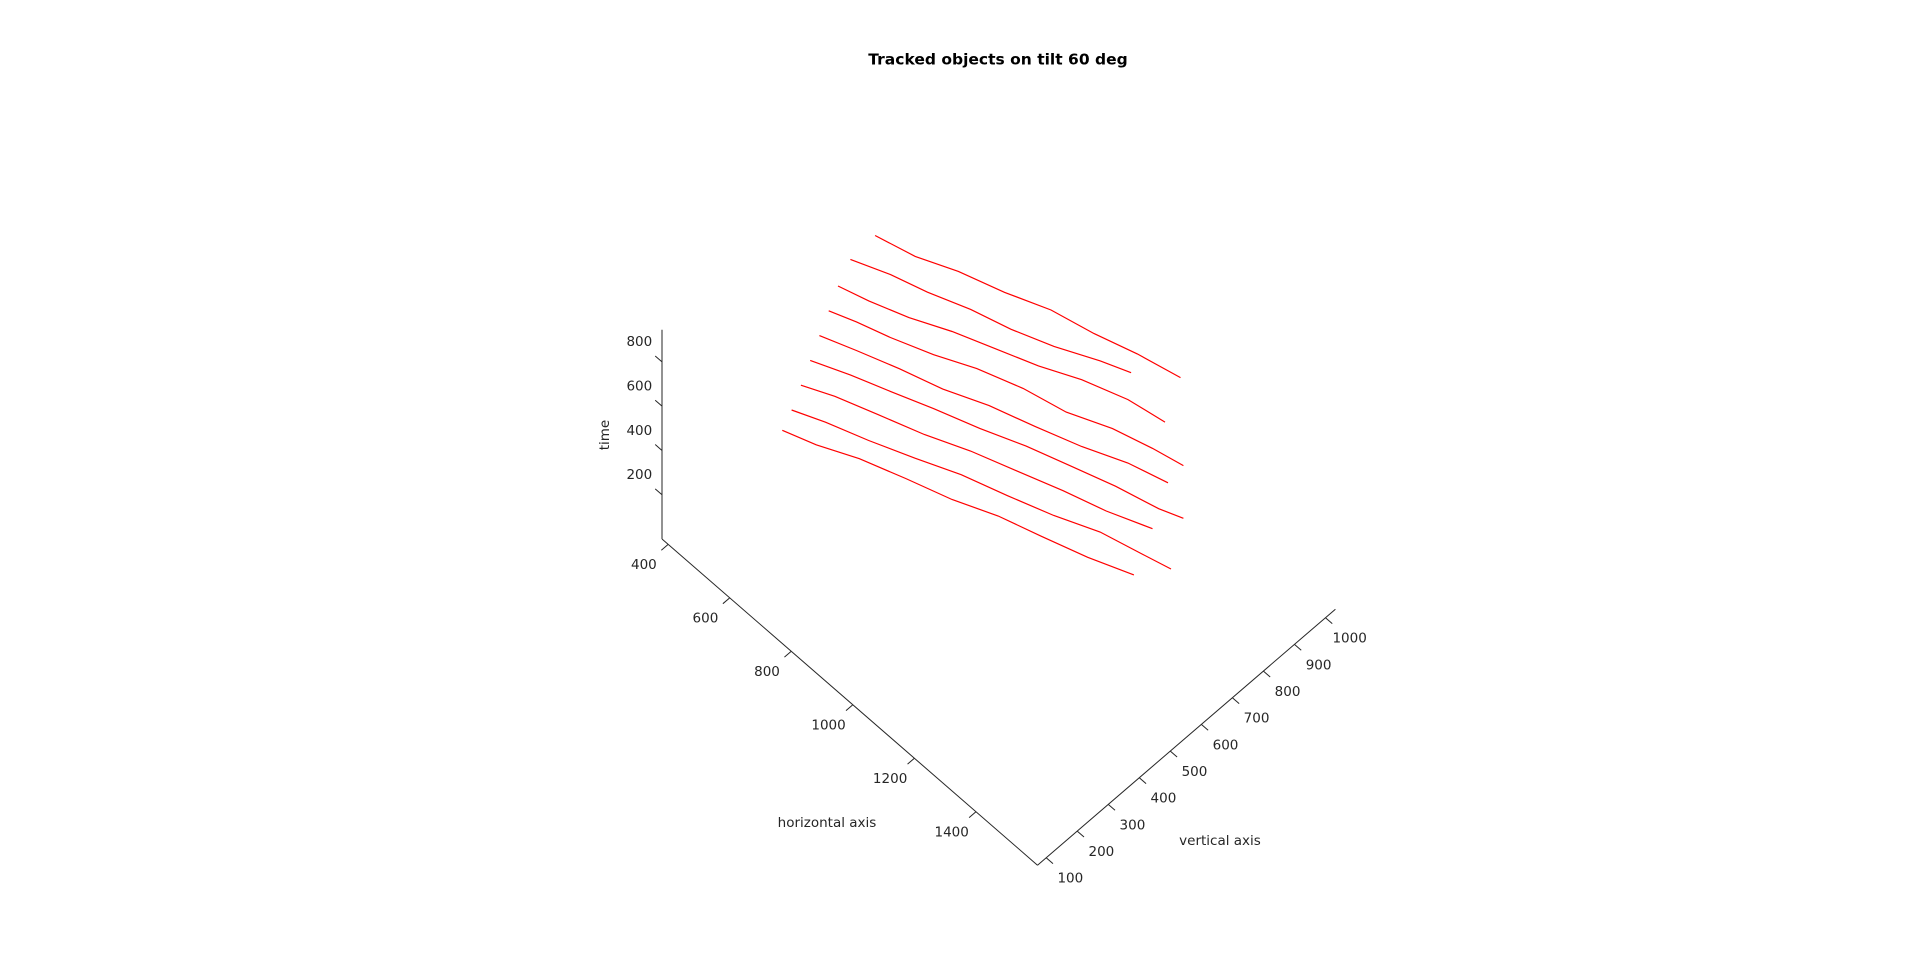  I want to click on x-axis-label: horizontal axis, so click(827, 823).